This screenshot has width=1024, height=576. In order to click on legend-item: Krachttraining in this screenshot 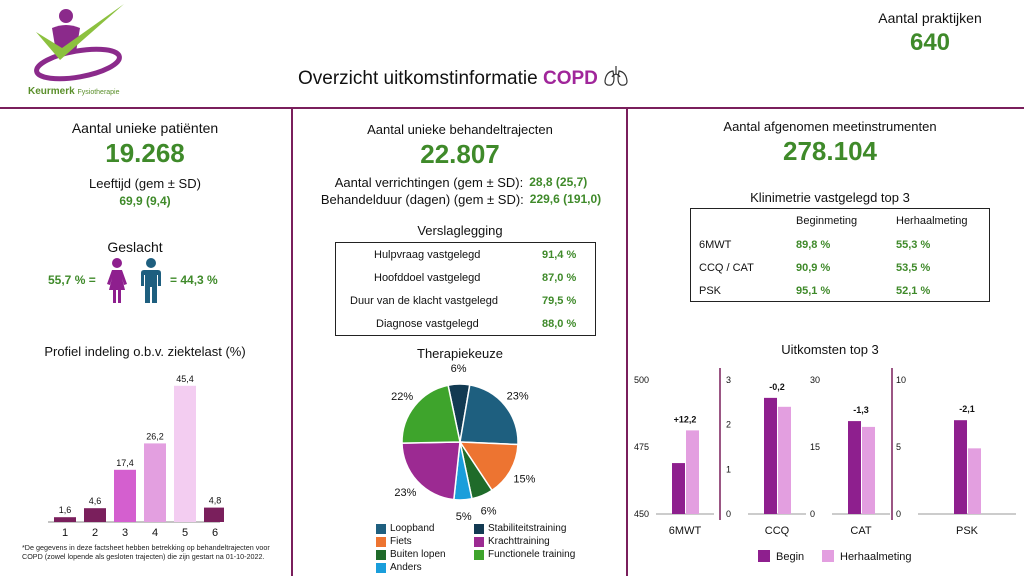, I will do `click(512, 541)`.